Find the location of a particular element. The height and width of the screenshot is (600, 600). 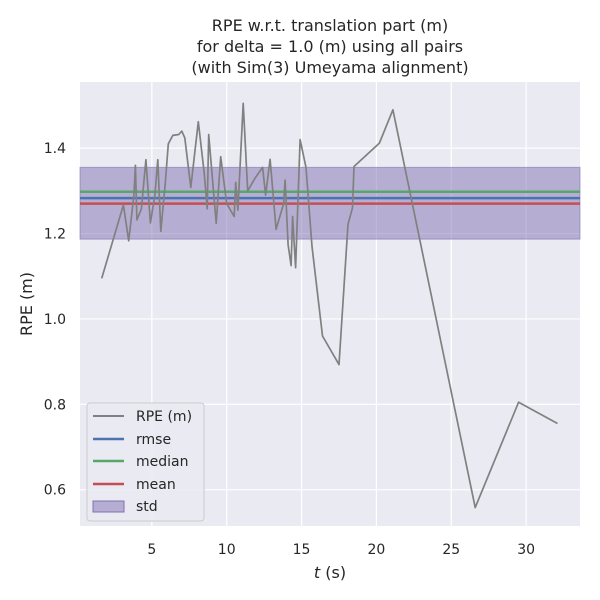

y-axis-label: RPE (m) is located at coordinates (26, 304).